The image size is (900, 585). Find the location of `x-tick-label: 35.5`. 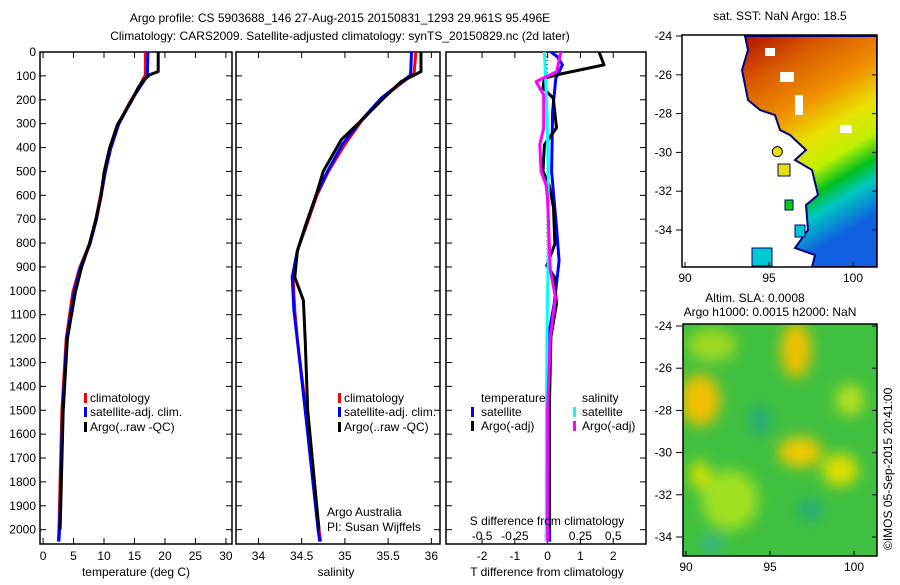

x-tick-label: 35.5 is located at coordinates (388, 556).